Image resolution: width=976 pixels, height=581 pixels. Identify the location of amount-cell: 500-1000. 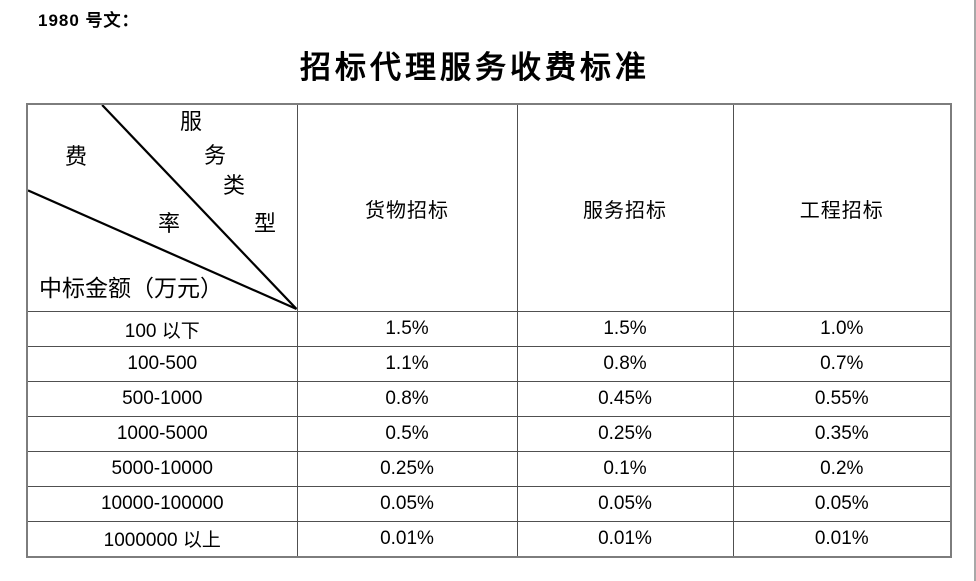
(162, 399).